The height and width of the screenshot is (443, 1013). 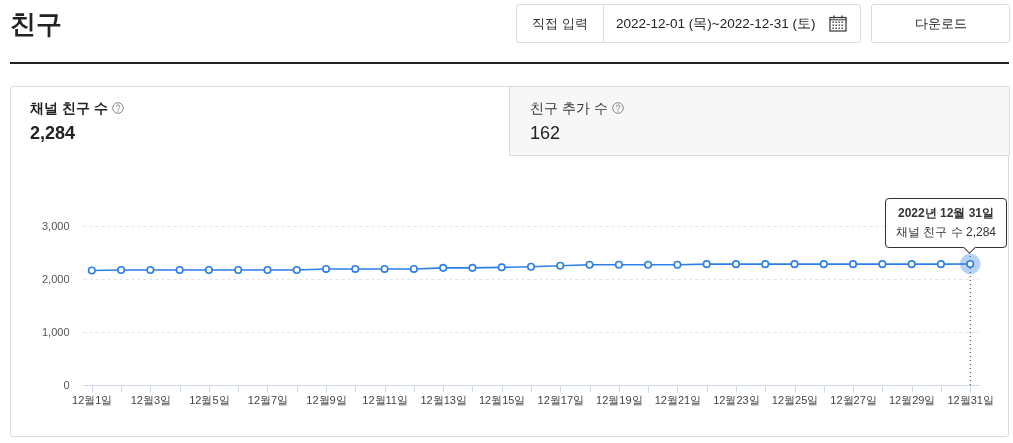 I want to click on text: 친구 추가 수, so click(x=569, y=108).